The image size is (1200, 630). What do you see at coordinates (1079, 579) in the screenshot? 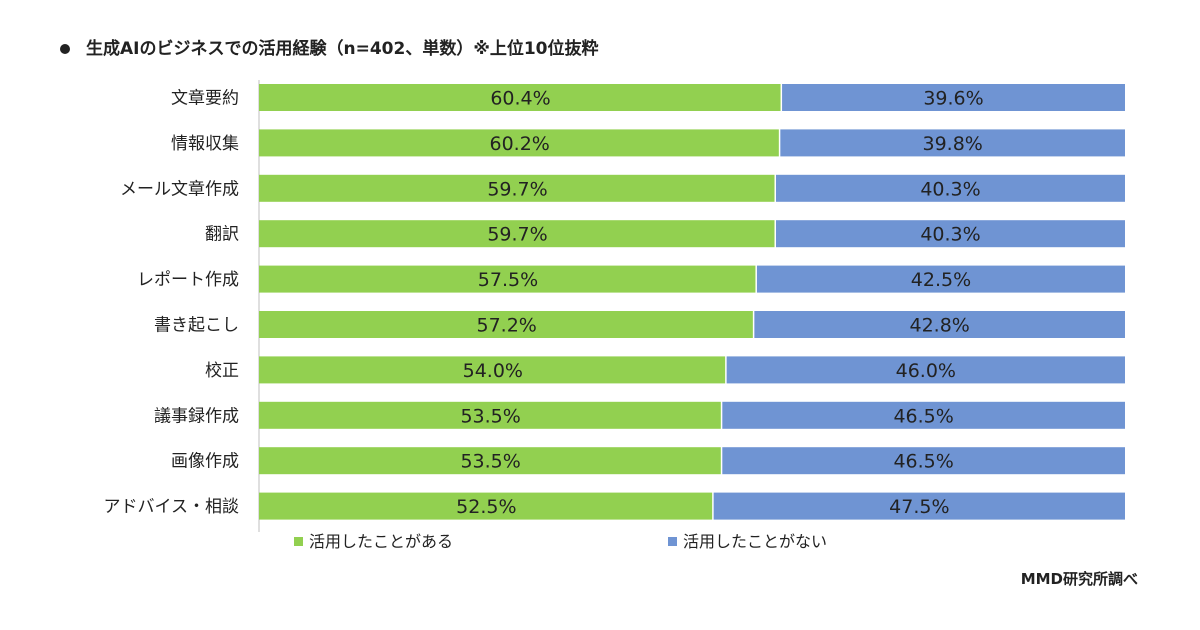
I see `source-note: MMD研究所調べ` at bounding box center [1079, 579].